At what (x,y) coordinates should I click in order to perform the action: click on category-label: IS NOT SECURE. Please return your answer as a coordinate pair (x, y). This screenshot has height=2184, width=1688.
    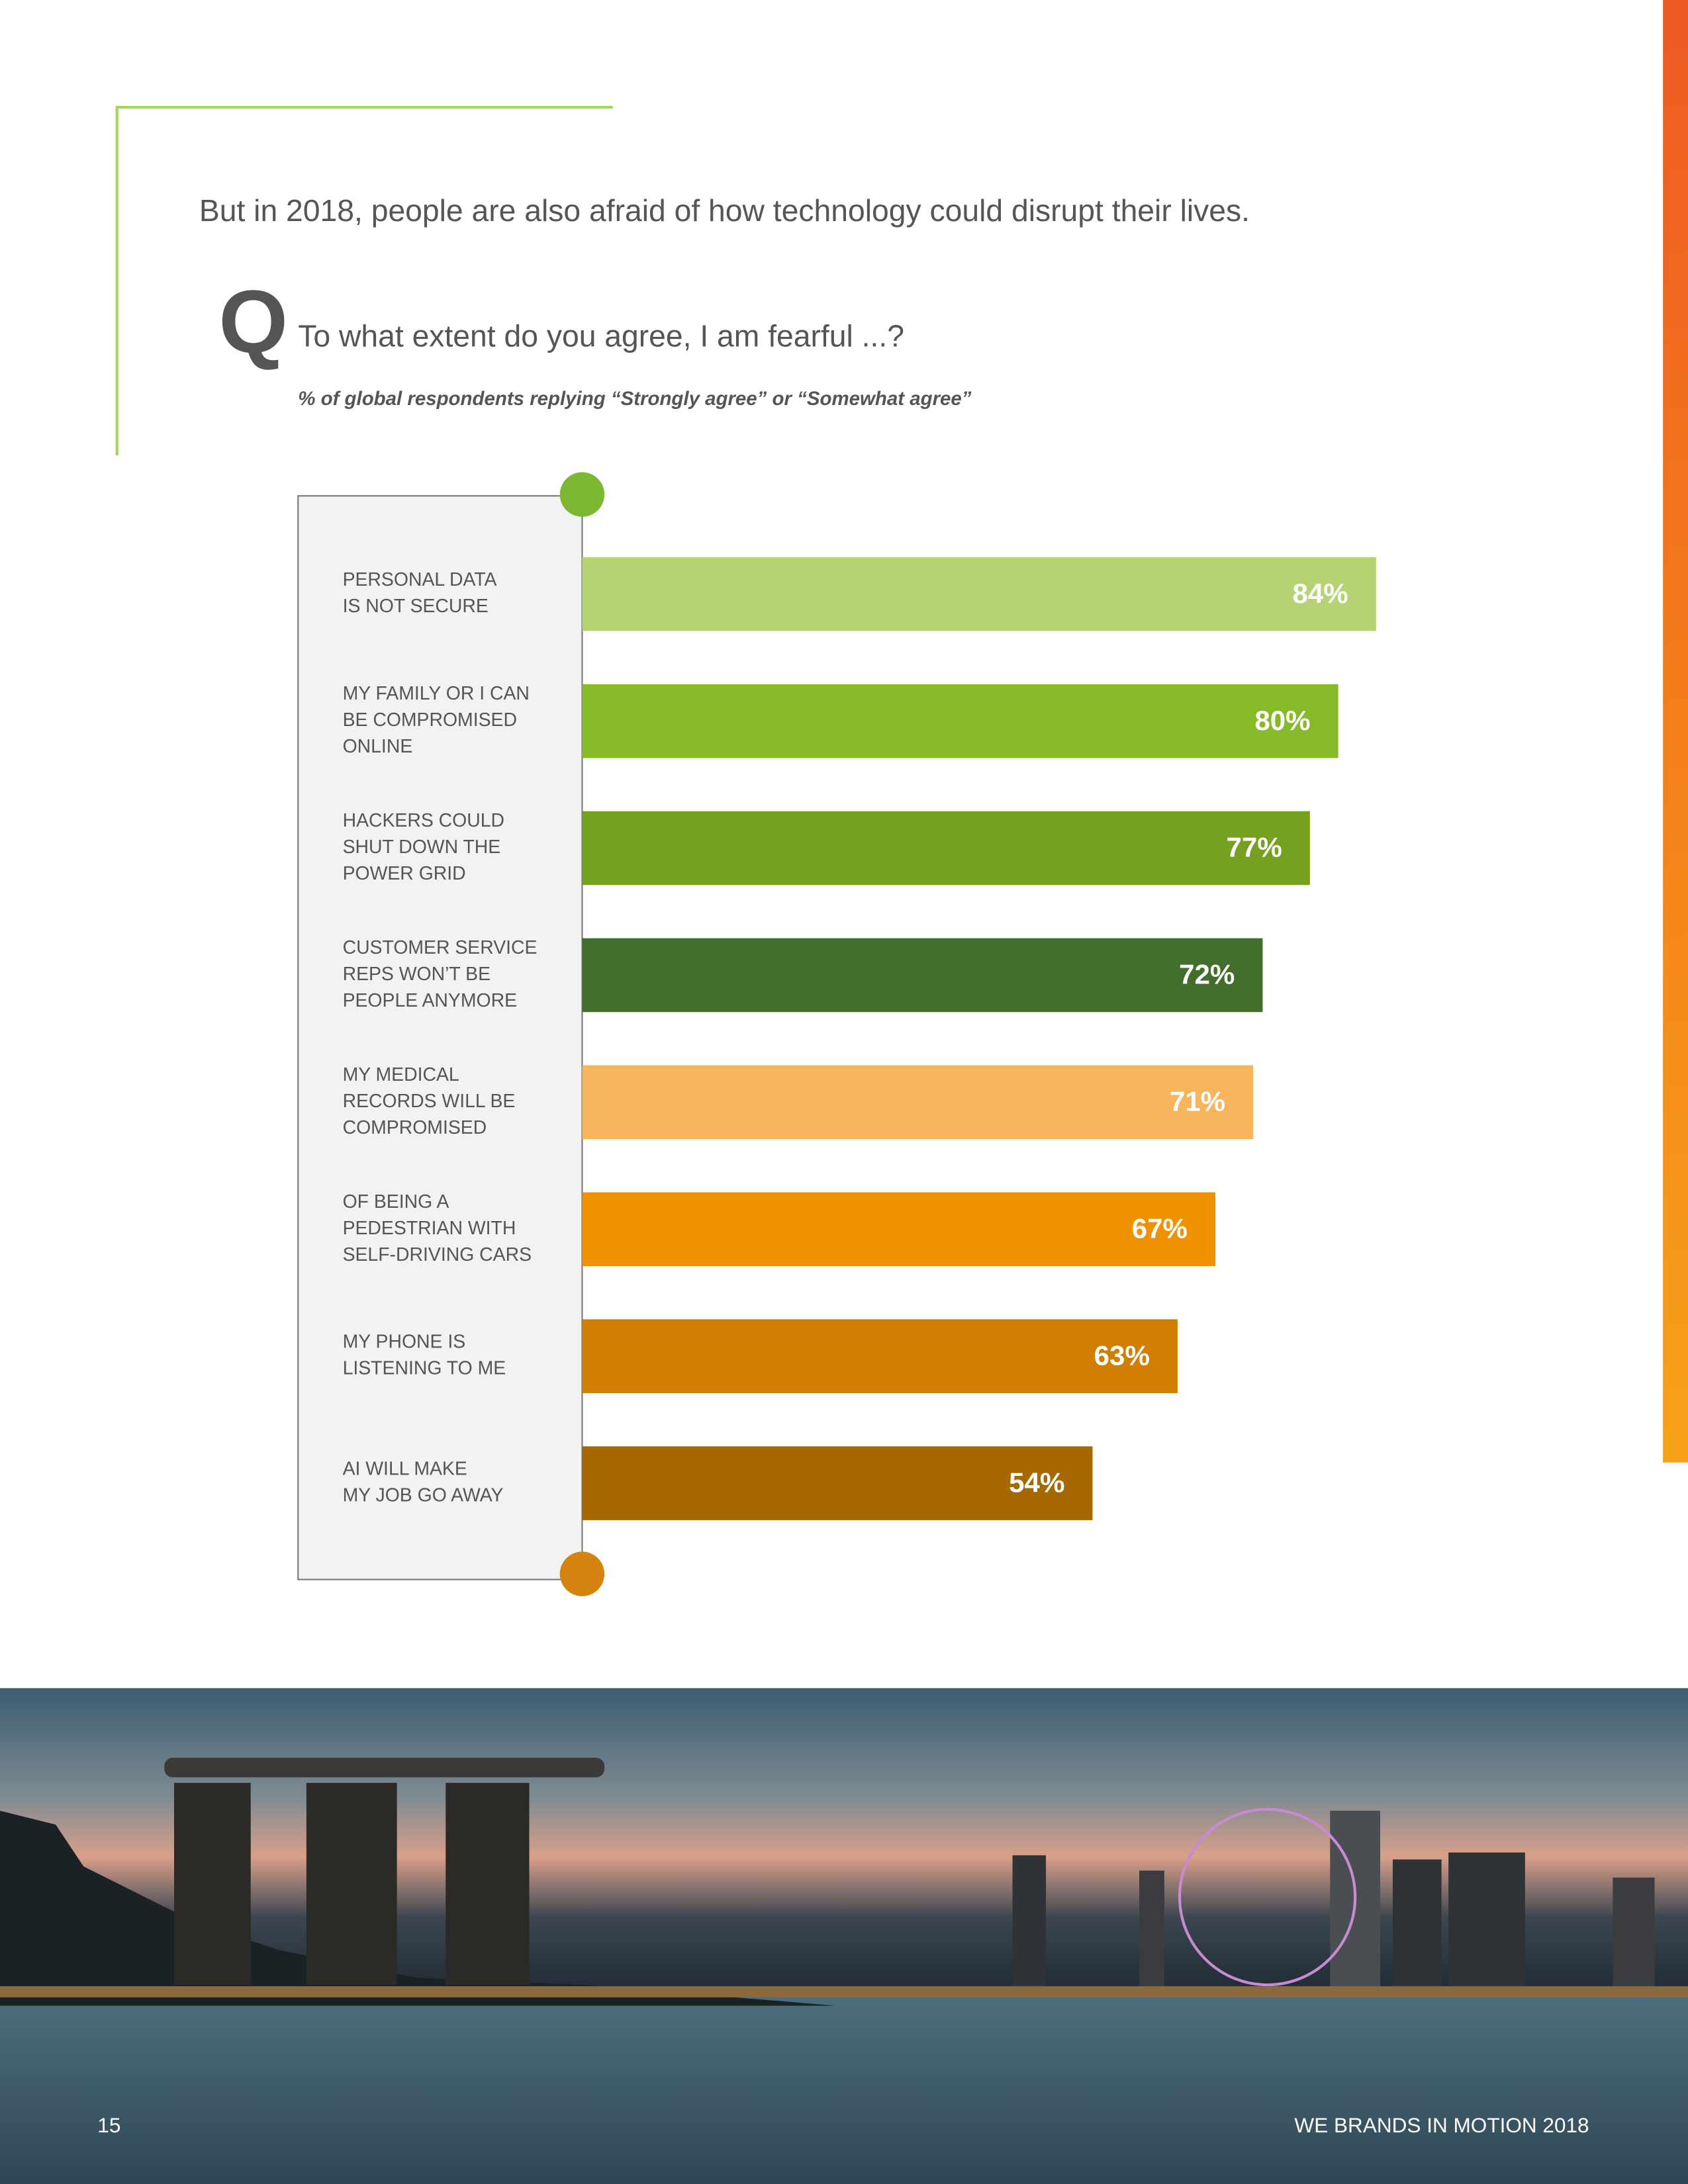
    Looking at the image, I should click on (416, 606).